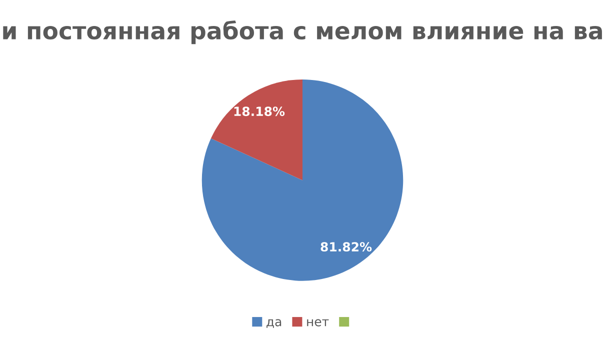  Describe the element at coordinates (318, 322) in the screenshot. I see `legend-label: нет` at that location.